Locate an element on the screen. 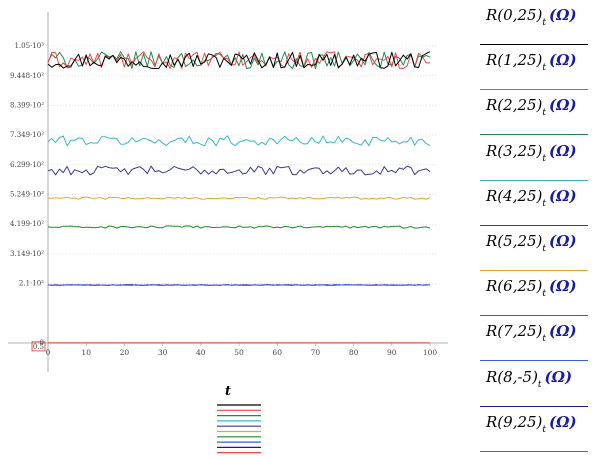 The image size is (603, 460). highlight-box is located at coordinates (38, 346).